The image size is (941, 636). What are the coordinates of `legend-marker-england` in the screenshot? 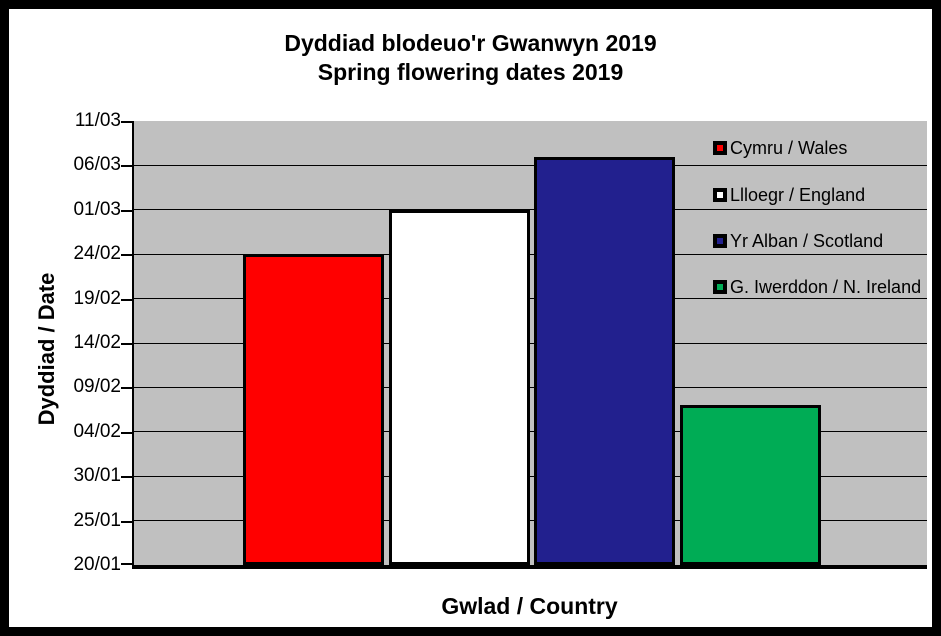 It's located at (720, 195).